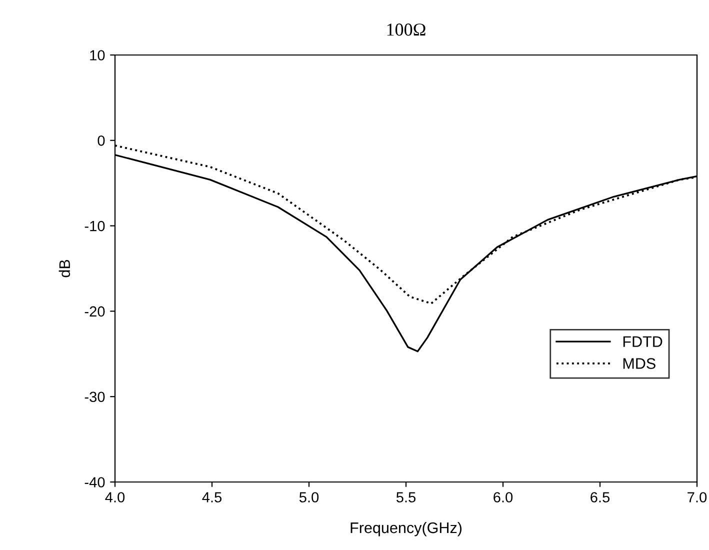  I want to click on x-tick-label: 6.0, so click(503, 497).